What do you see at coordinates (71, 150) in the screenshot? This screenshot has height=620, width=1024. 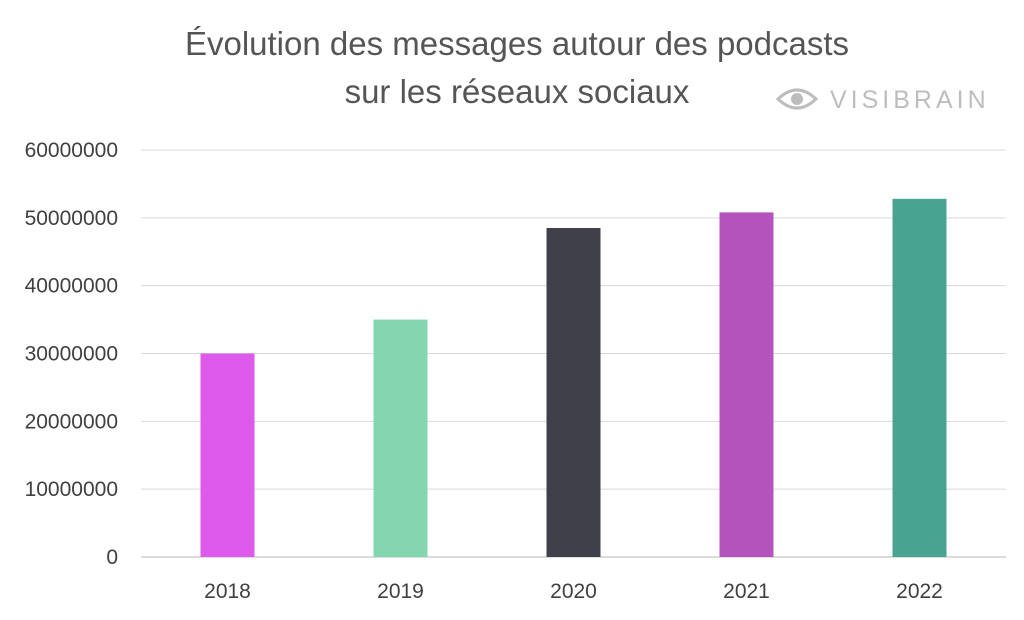 I see `y-tick-label: 60000000` at bounding box center [71, 150].